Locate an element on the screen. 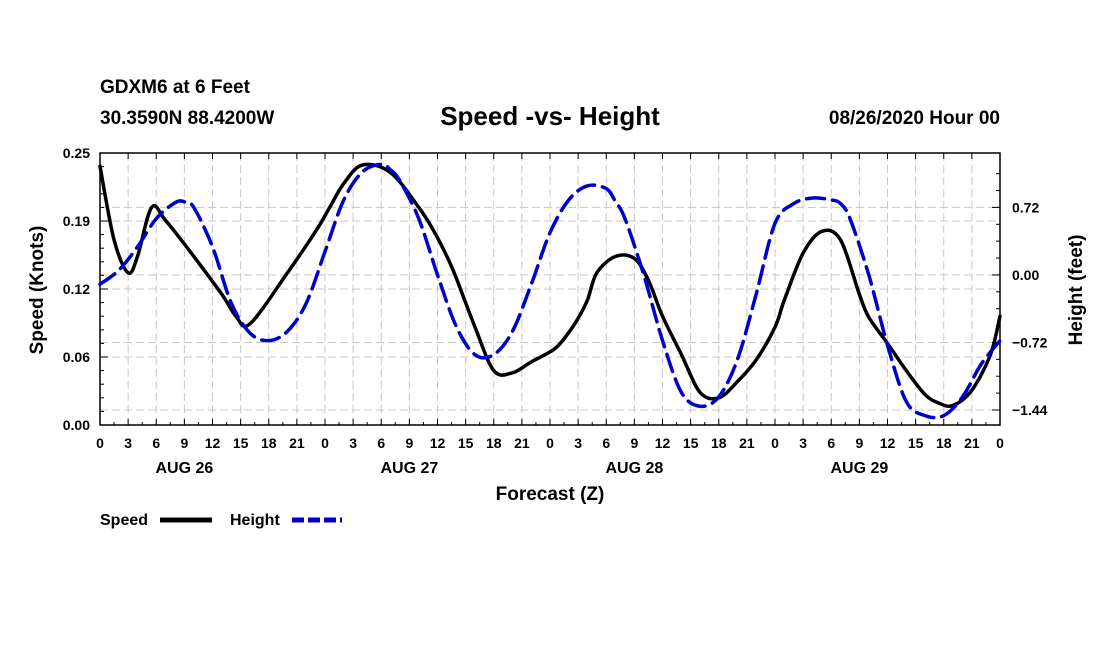 This screenshot has width=1100, height=650. datetime-label: 08/26/2020 Hour 00 is located at coordinates (914, 118).